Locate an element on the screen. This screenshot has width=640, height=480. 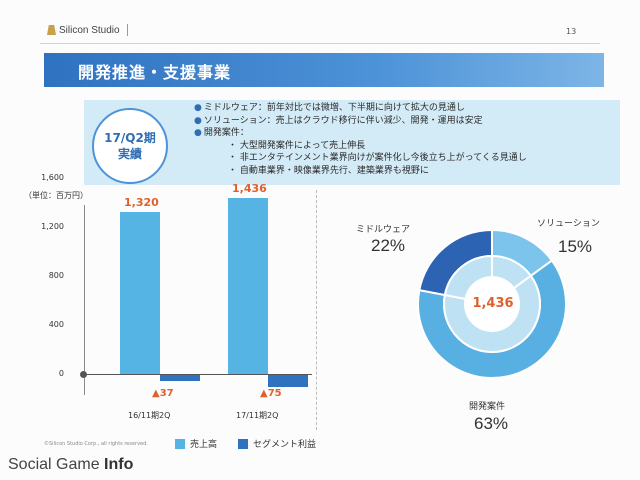
sub-bullet-text: 自動車業界・映像業界先行、建築業界も視野に is located at coordinates (334, 170).